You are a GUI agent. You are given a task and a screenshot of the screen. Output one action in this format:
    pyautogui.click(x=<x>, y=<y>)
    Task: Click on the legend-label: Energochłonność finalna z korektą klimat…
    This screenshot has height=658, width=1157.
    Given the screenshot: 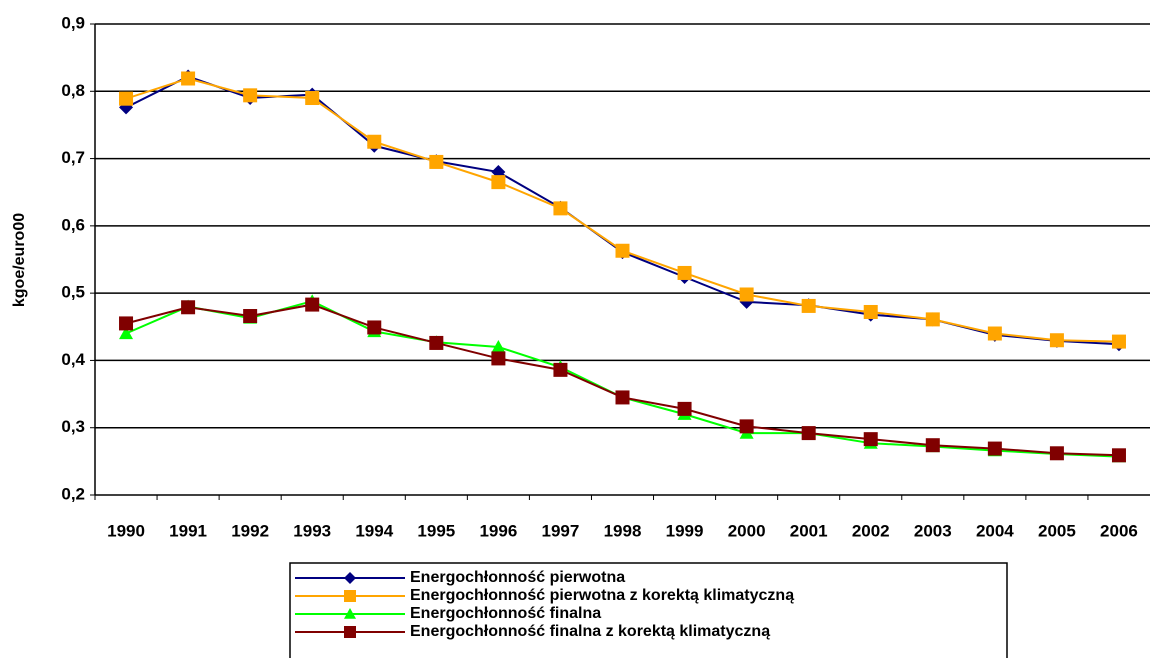 What is the action you would take?
    pyautogui.click(x=590, y=631)
    